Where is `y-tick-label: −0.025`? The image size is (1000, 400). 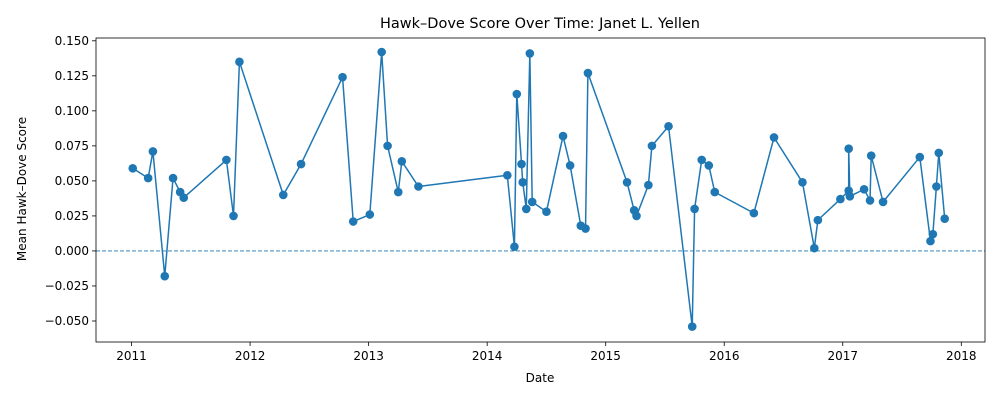 y-tick-label: −0.025 is located at coordinates (67, 286).